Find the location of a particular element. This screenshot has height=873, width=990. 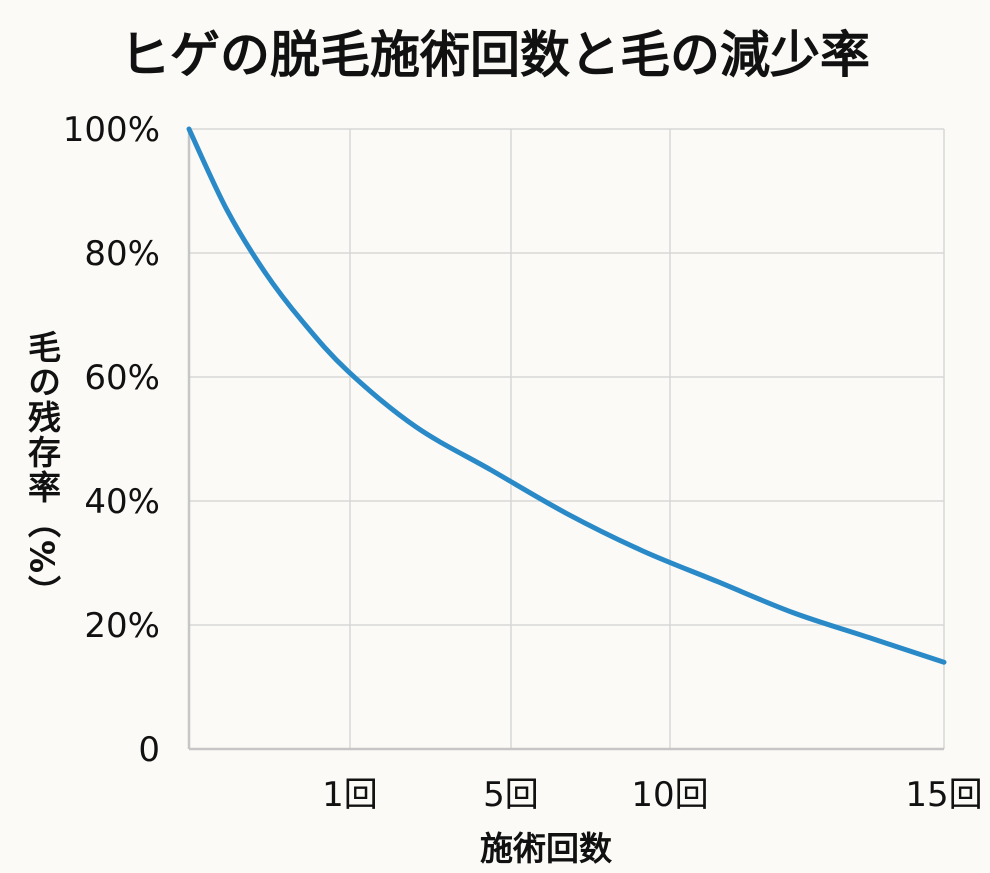

x-tick-labels: 1回 5回 10回 15回 is located at coordinates (652, 795).